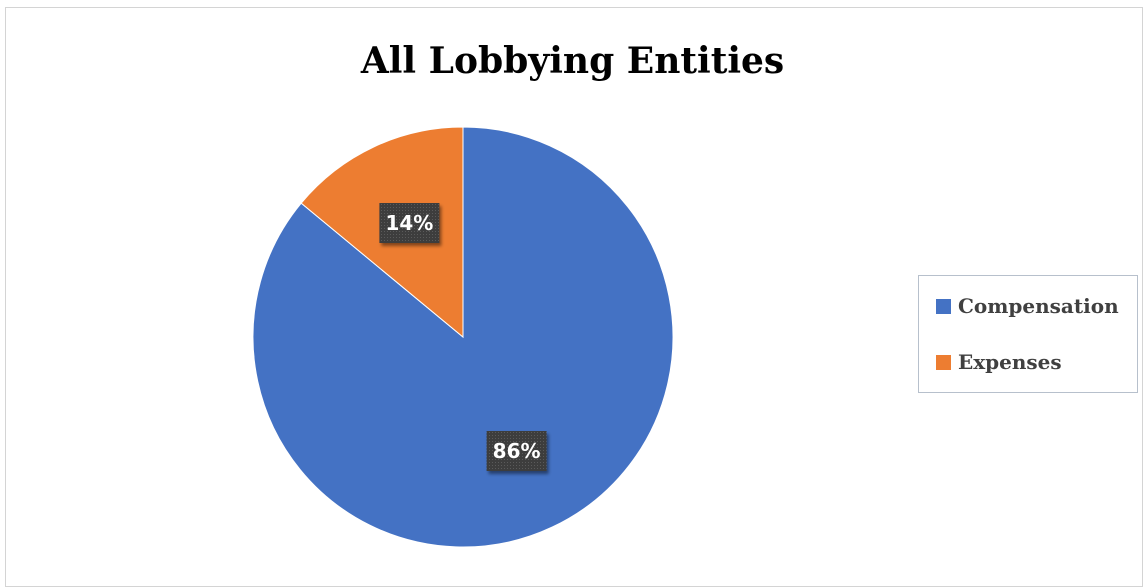 This screenshot has height=587, width=1145. Describe the element at coordinates (943, 362) in the screenshot. I see `legend-swatch-expenses` at that location.